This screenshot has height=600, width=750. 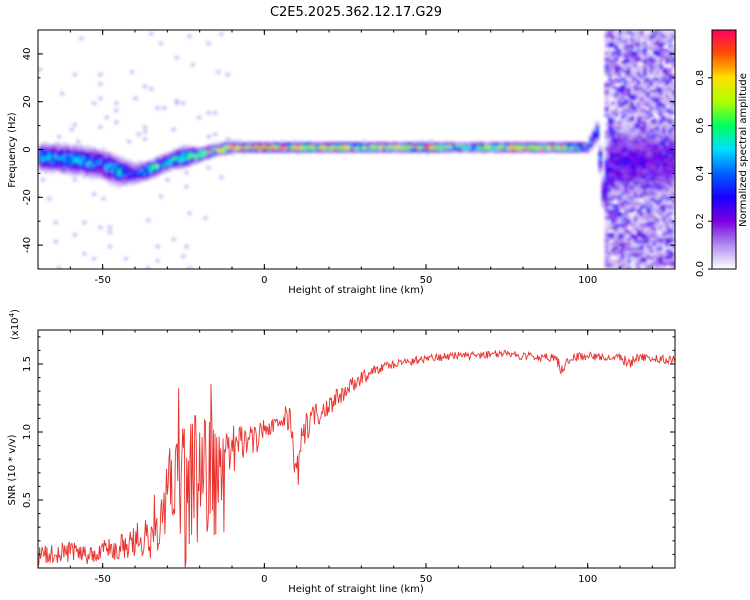 I want to click on x-tick-label: 0, so click(x=264, y=280).